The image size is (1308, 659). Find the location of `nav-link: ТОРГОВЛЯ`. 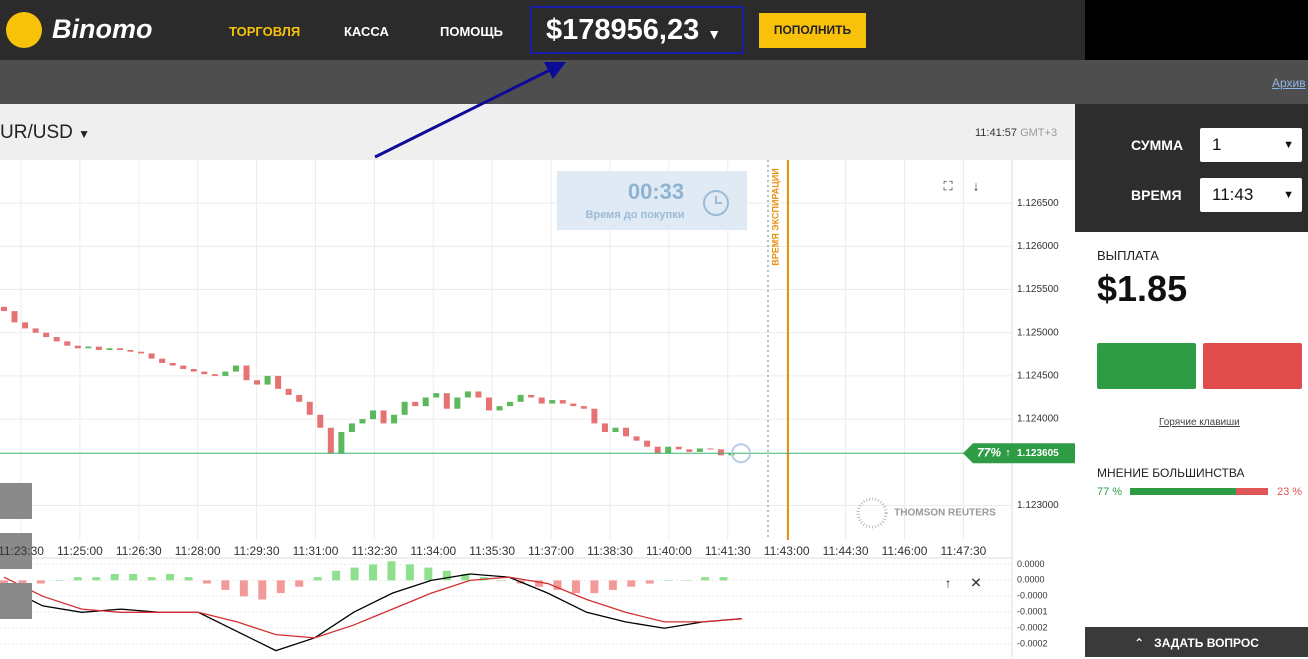

nav-link: ТОРГОВЛЯ is located at coordinates (265, 31).